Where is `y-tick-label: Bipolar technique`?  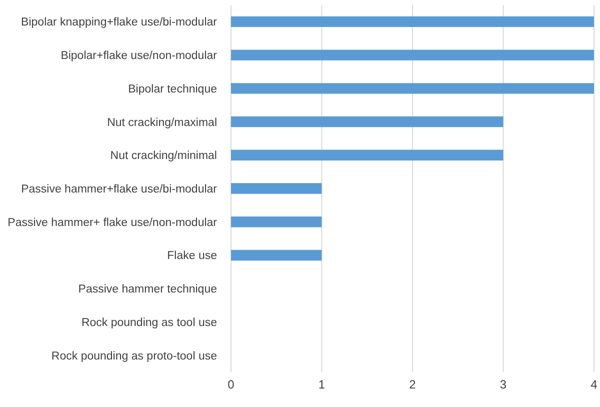
y-tick-label: Bipolar technique is located at coordinates (172, 89).